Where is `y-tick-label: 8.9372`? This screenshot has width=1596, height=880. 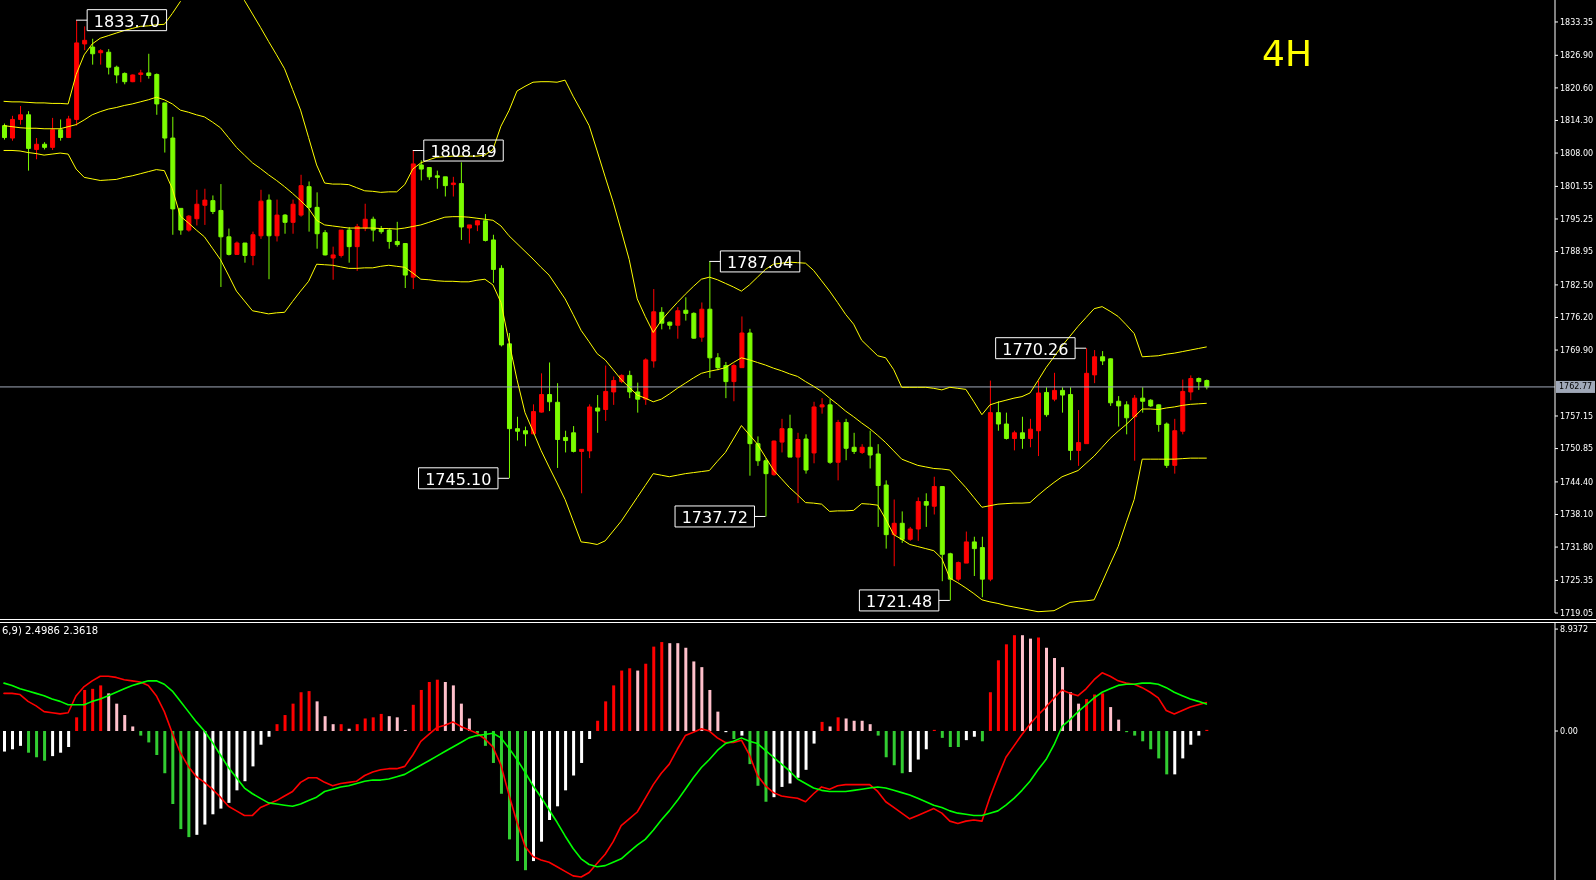 y-tick-label: 8.9372 is located at coordinates (1574, 629).